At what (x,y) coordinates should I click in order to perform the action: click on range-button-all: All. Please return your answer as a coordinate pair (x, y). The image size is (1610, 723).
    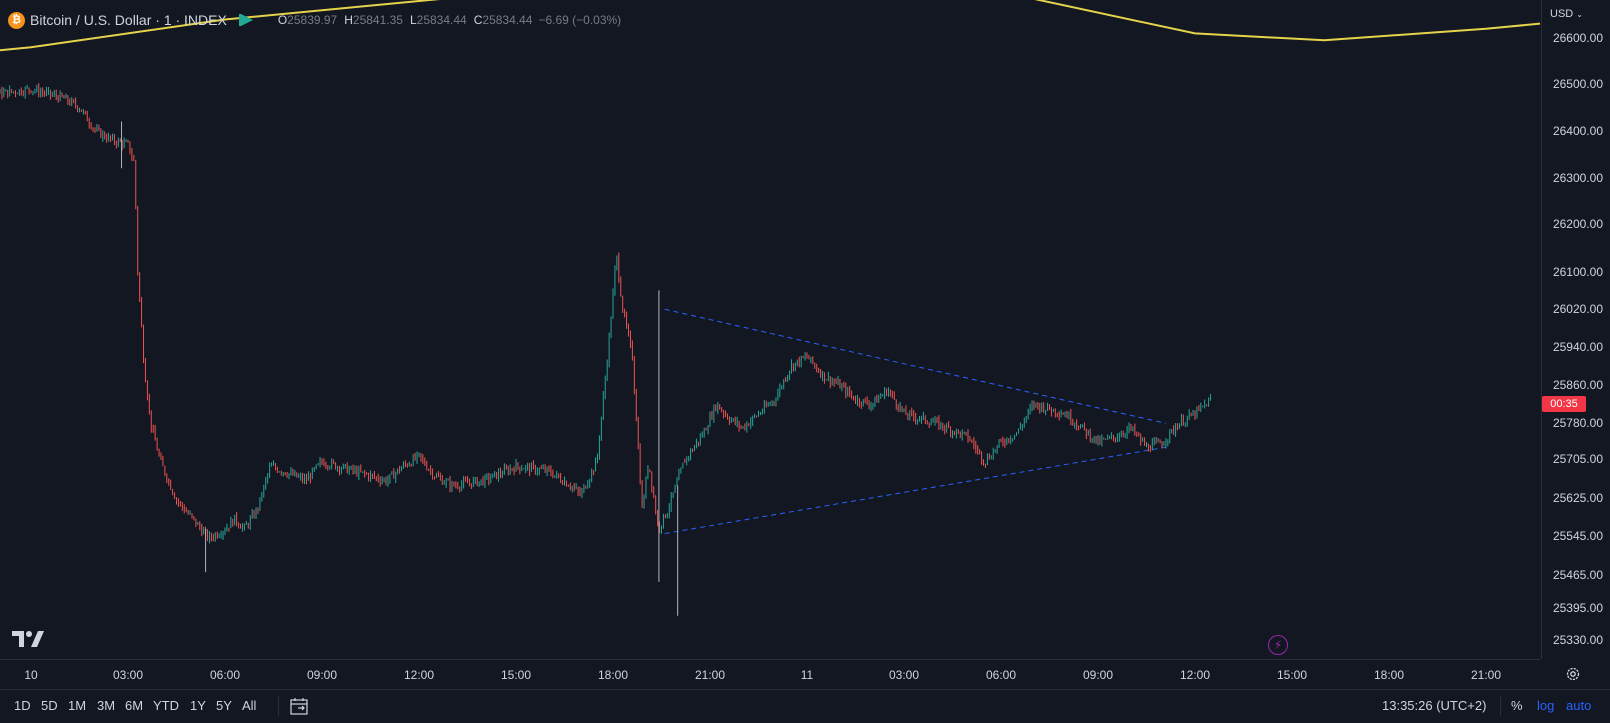
    Looking at the image, I should click on (249, 705).